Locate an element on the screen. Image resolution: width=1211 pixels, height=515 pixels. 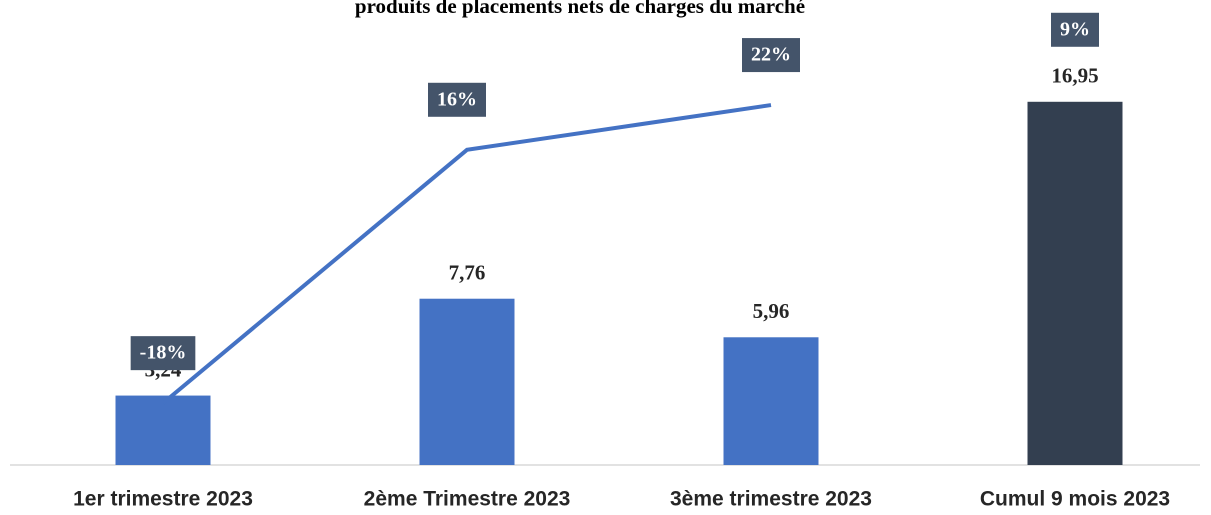
growth-label: 22% is located at coordinates (771, 55).